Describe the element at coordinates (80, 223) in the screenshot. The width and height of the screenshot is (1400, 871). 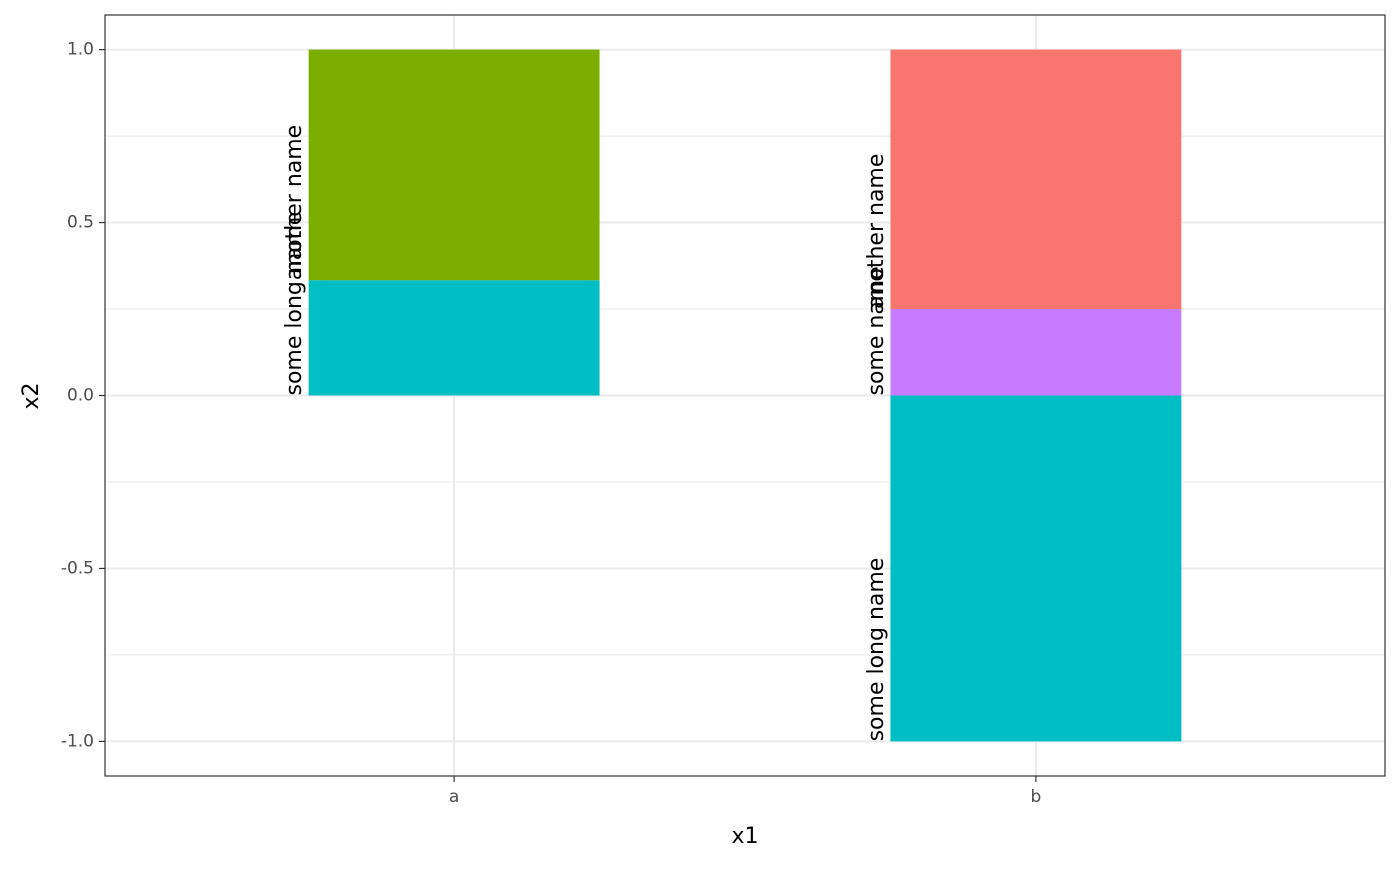
I see `y-tick-label: 0.5` at that location.